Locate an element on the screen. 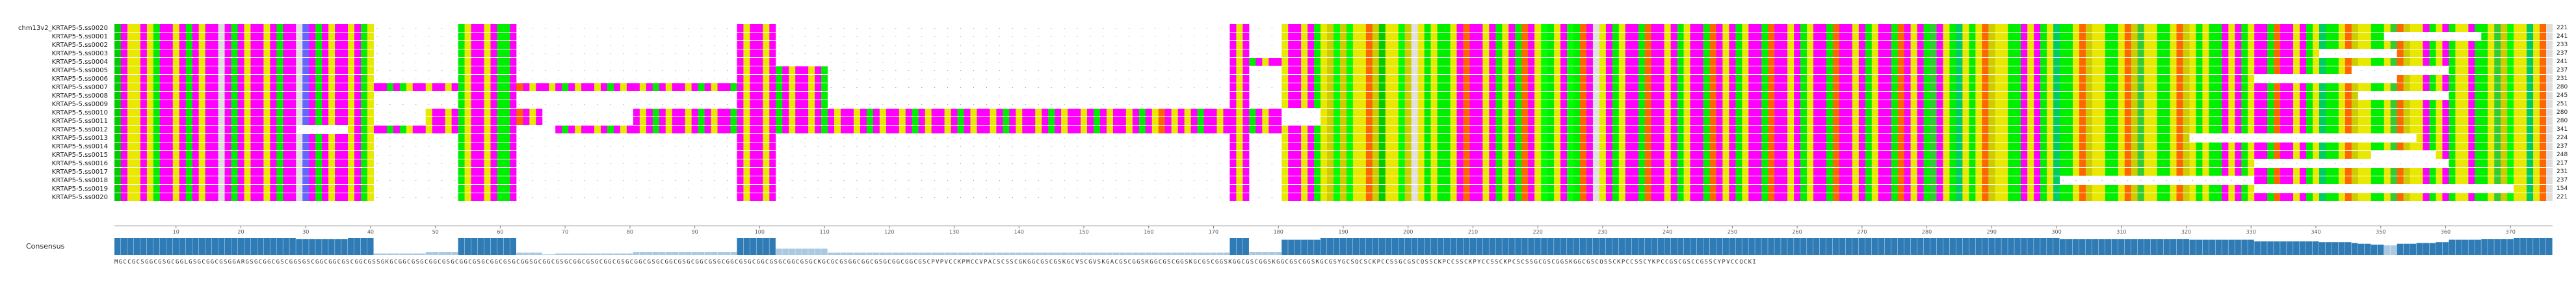 This screenshot has height=285, width=2576. sequence-name: KRTAP5-5.ss0006 is located at coordinates (79, 79).